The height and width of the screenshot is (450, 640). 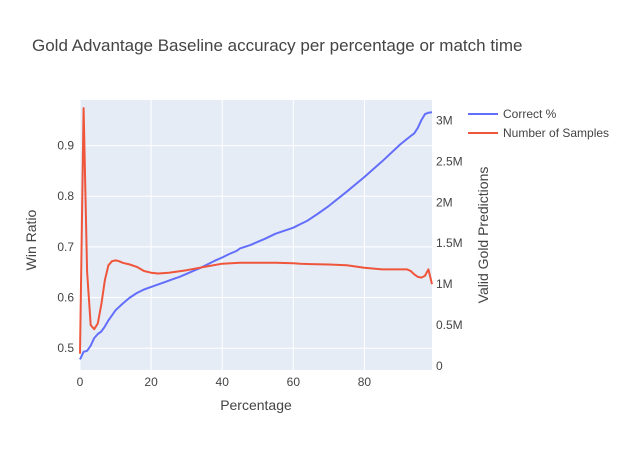 I want to click on y2-tick-label: 2.5M, so click(x=449, y=161).